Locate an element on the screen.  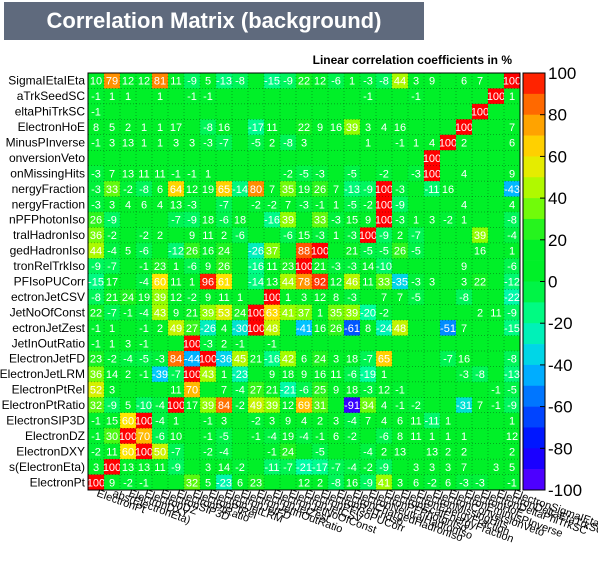
cell-value-label: 35 is located at coordinates (288, 190).